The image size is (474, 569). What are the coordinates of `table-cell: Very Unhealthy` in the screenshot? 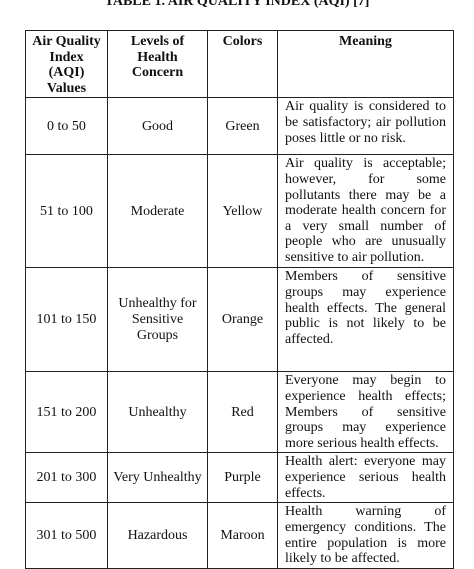 It's located at (157, 478).